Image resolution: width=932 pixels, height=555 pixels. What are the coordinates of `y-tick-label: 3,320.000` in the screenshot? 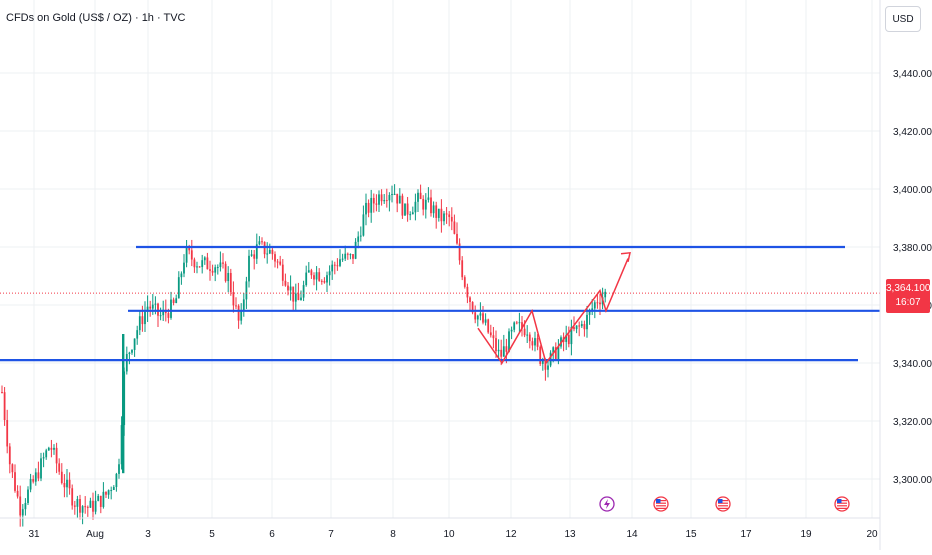 It's located at (912, 422).